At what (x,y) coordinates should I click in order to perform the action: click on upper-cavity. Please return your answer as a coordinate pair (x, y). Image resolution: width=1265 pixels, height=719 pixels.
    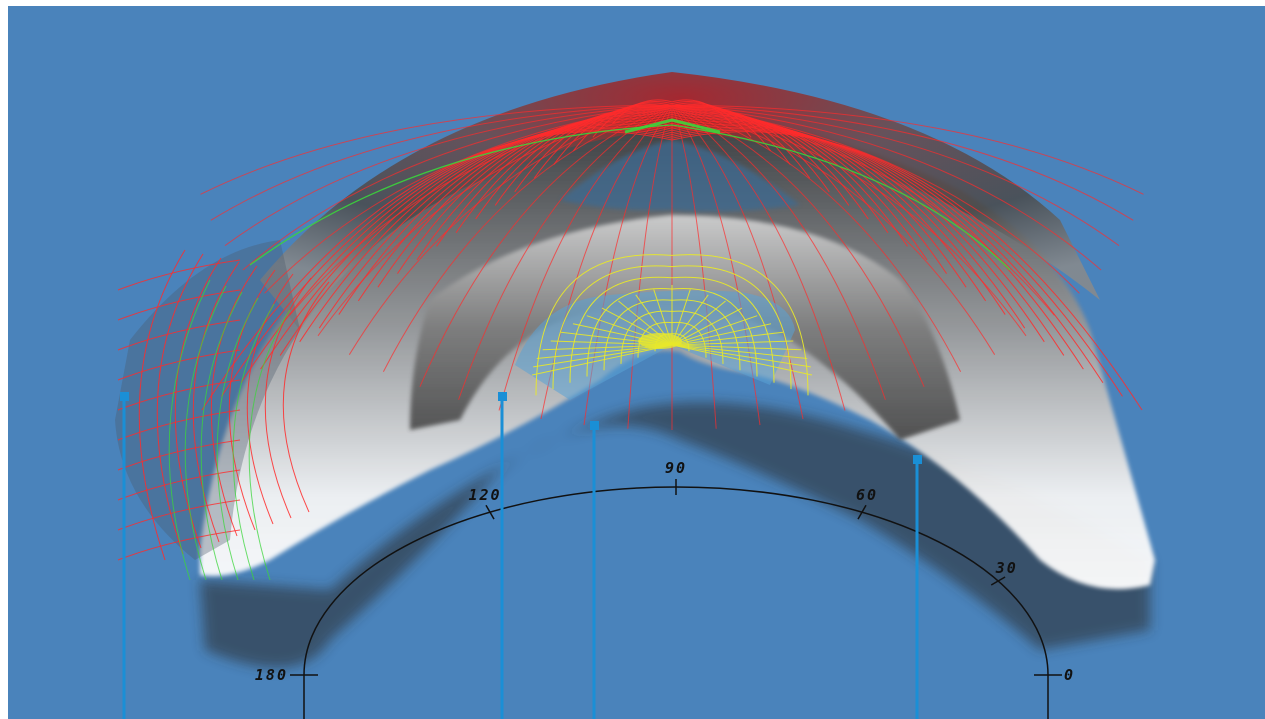
    Looking at the image, I should click on (680, 176).